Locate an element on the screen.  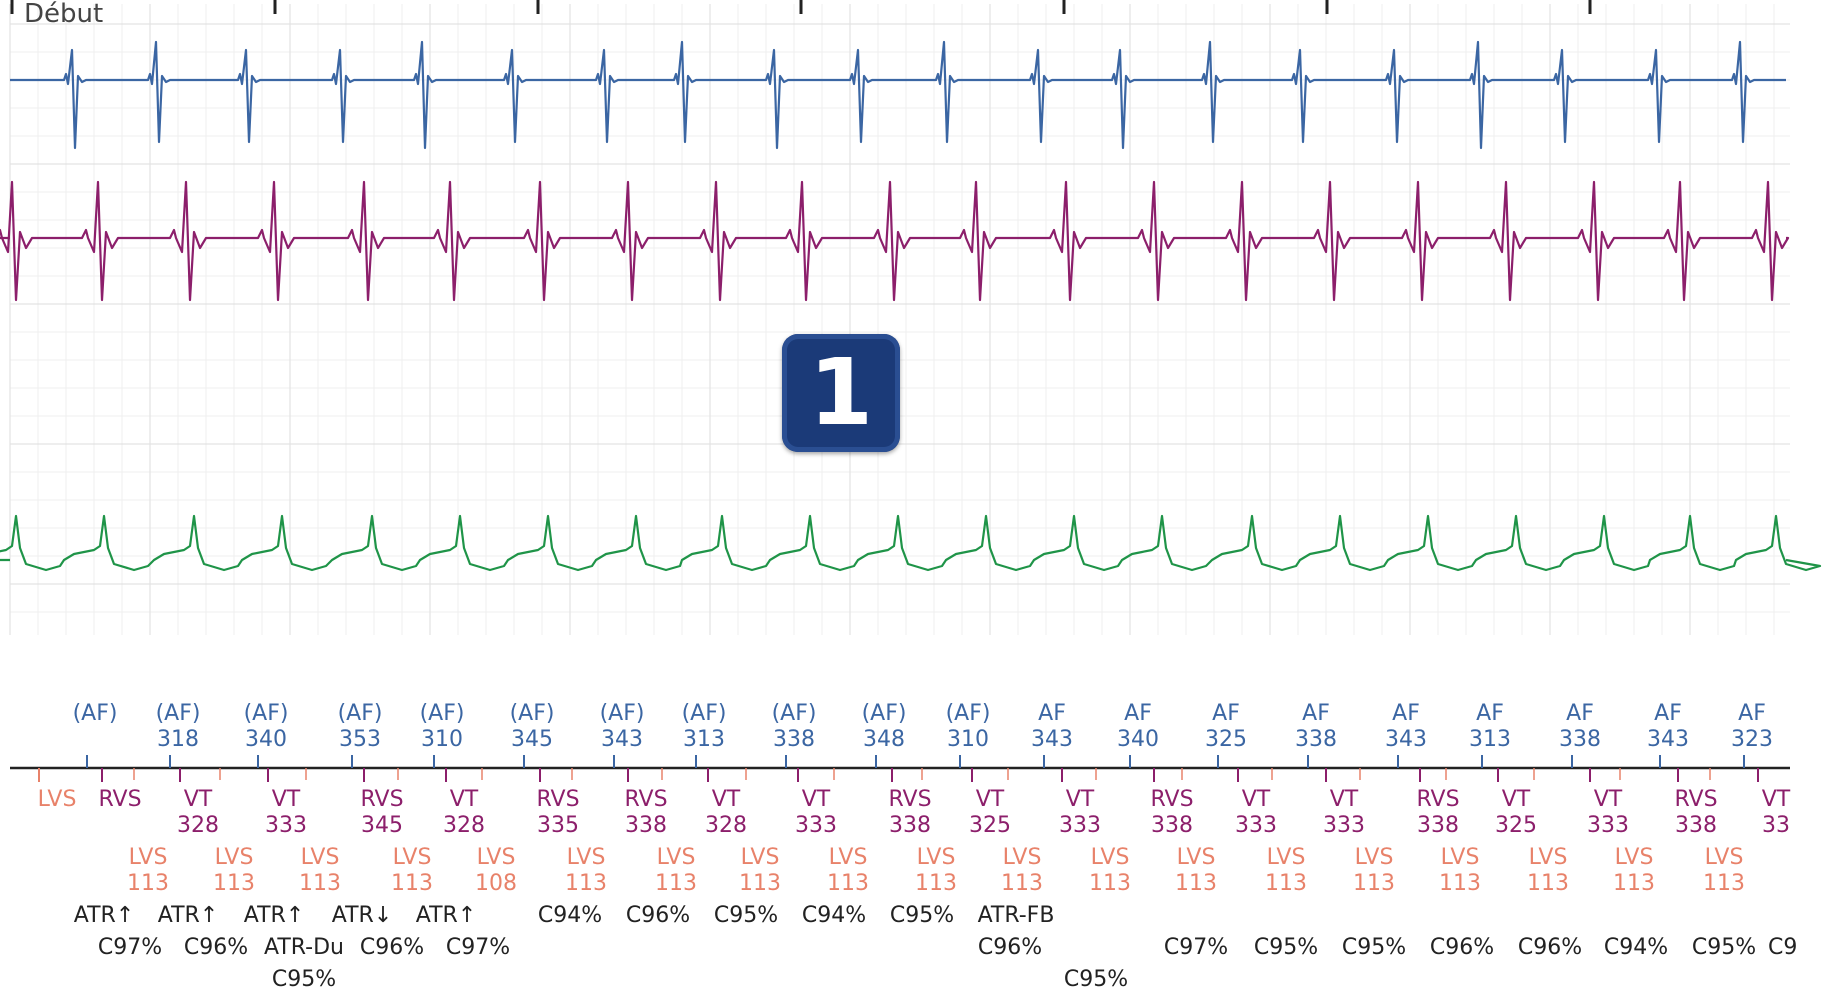
ventricular-marker-interval: 335 is located at coordinates (558, 825).